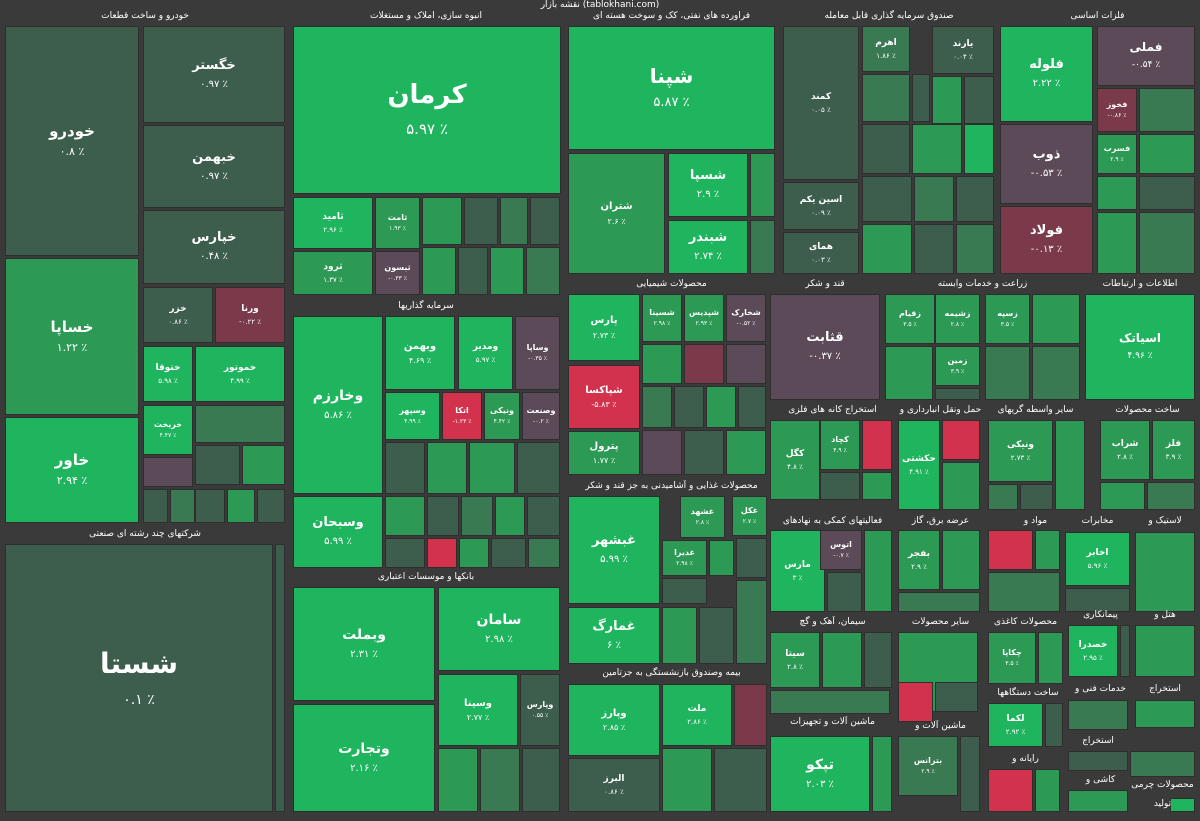 Image resolution: width=1200 pixels, height=821 pixels. What do you see at coordinates (684, 558) in the screenshot?
I see `treemap-tile: غدیرا ۲.۹۸ ٪` at bounding box center [684, 558].